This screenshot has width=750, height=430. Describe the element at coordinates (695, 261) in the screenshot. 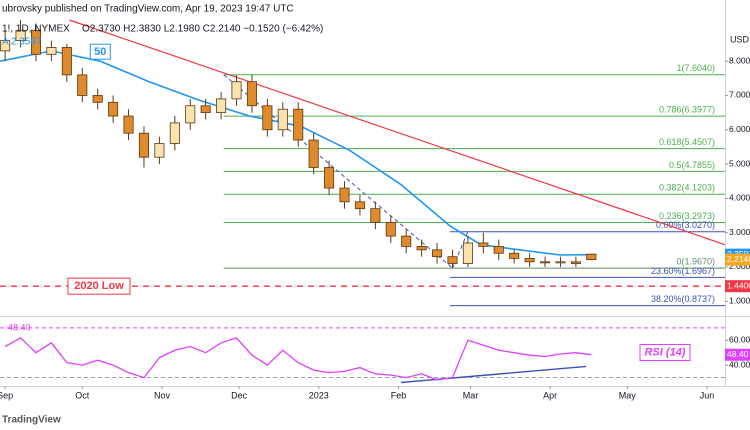

I see `level-label: 0(1.9670)` at that location.